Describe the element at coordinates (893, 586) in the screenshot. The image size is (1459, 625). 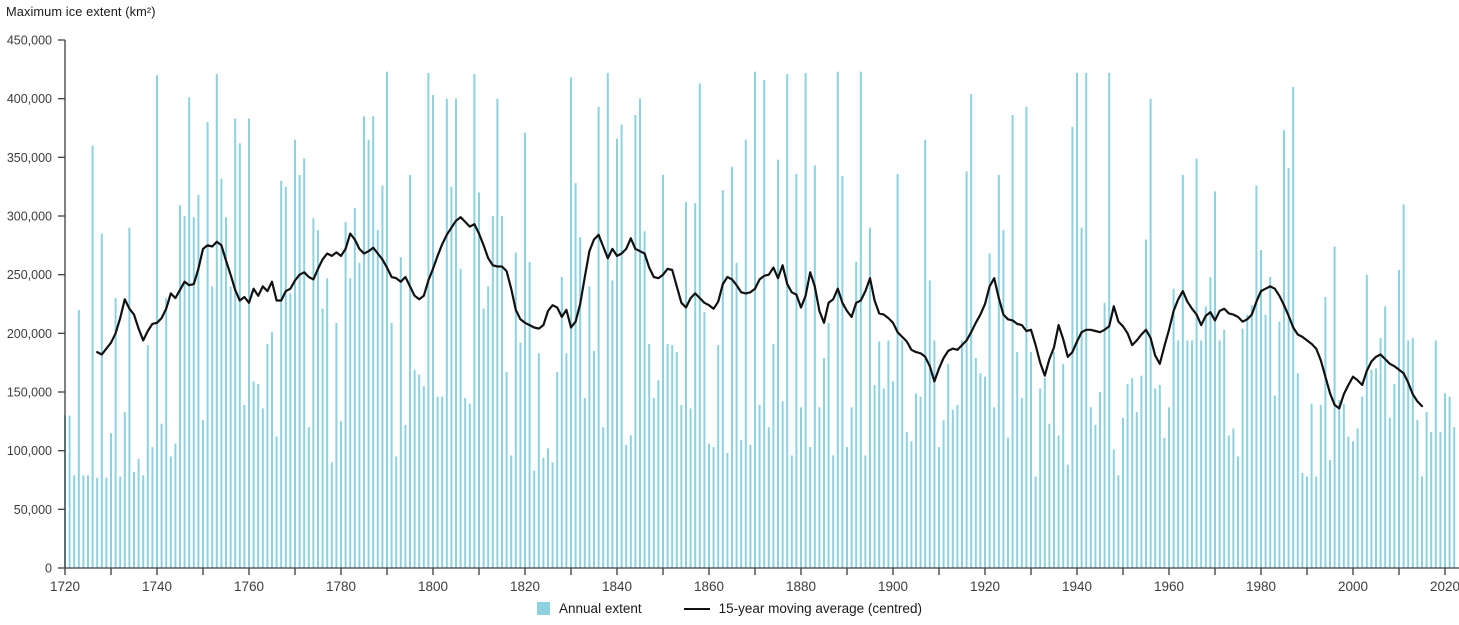
I see `x-tick-label: 1900` at that location.